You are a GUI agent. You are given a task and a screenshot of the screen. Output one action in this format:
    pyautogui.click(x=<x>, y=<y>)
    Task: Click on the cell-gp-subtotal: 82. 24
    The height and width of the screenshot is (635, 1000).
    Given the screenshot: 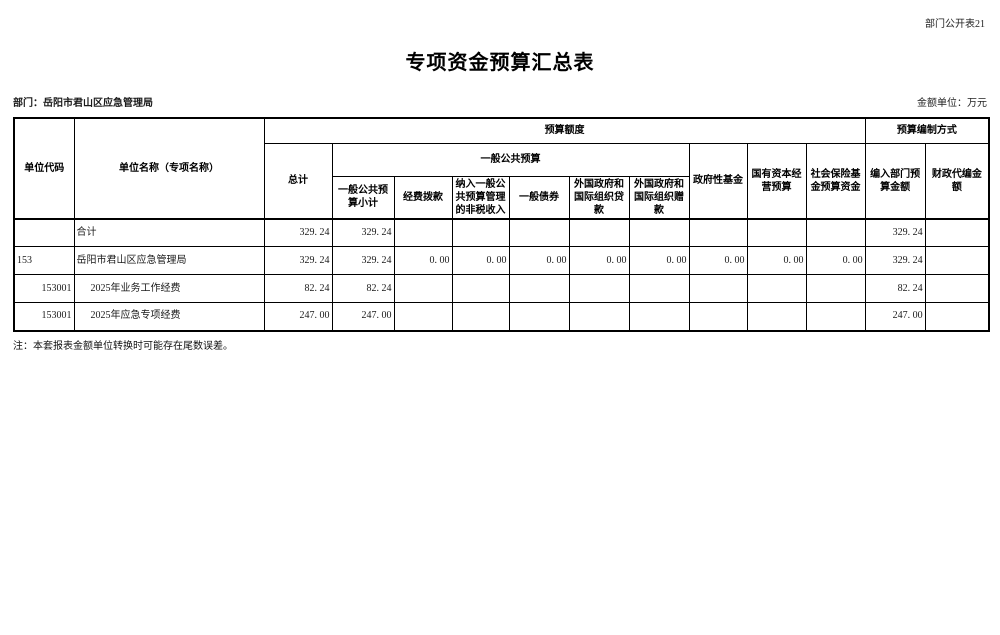 What is the action you would take?
    pyautogui.click(x=363, y=288)
    